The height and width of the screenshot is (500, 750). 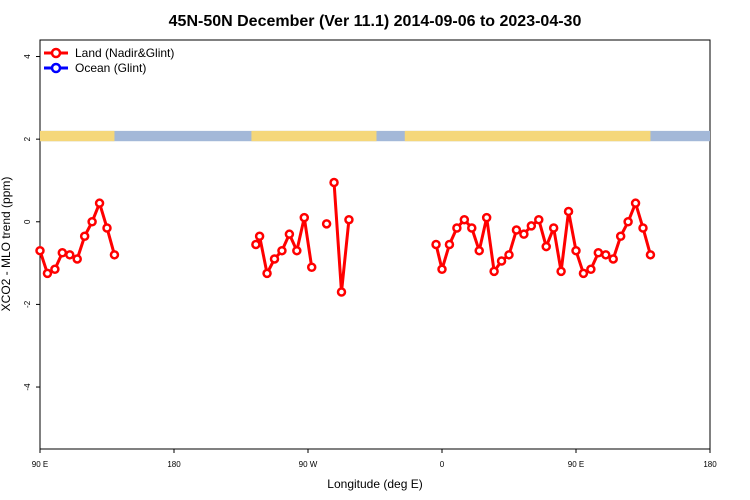 What do you see at coordinates (374, 459) in the screenshot?
I see `x-axis: 90 E 180 90 W 0 90 E 180` at bounding box center [374, 459].